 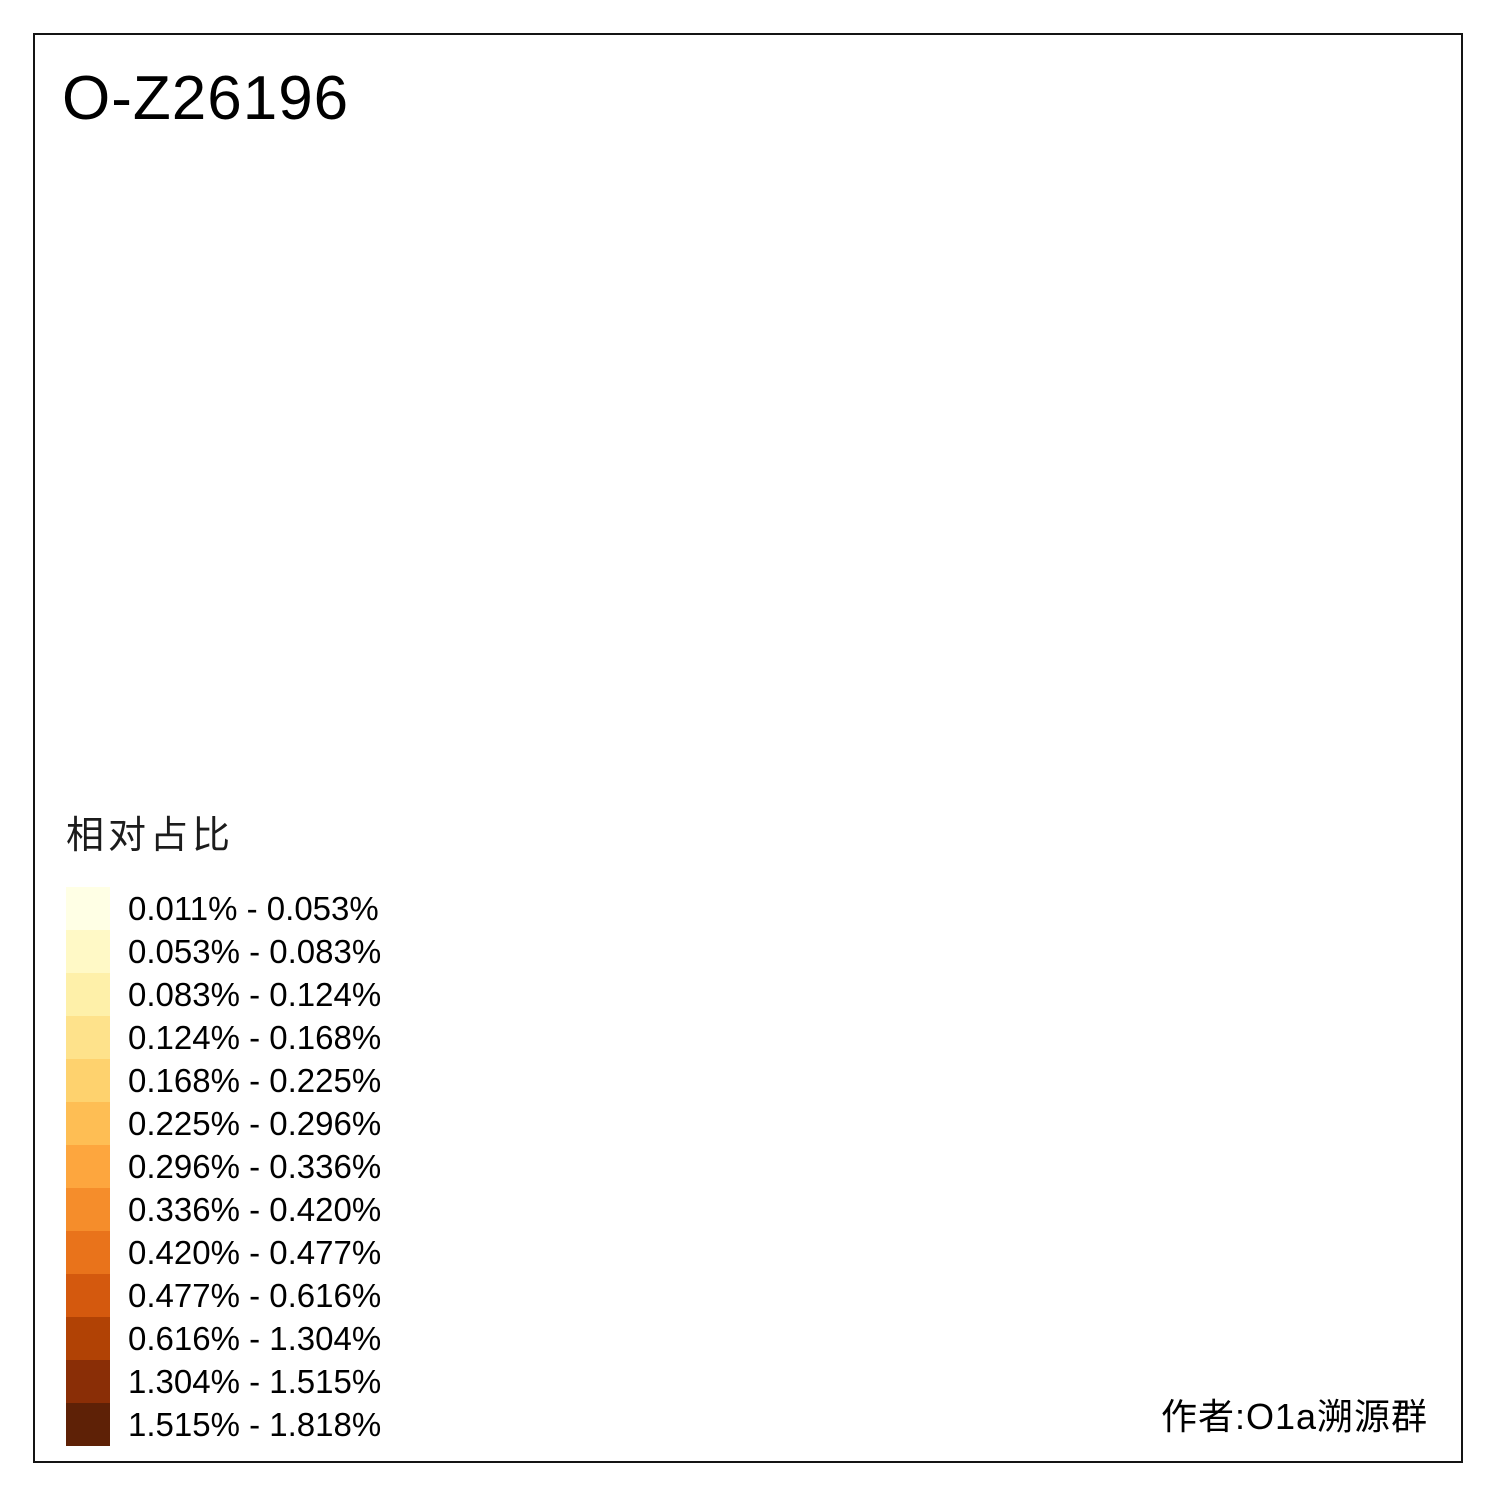 I want to click on legend-row: 0.225% - 0.296%, so click(x=223, y=1123).